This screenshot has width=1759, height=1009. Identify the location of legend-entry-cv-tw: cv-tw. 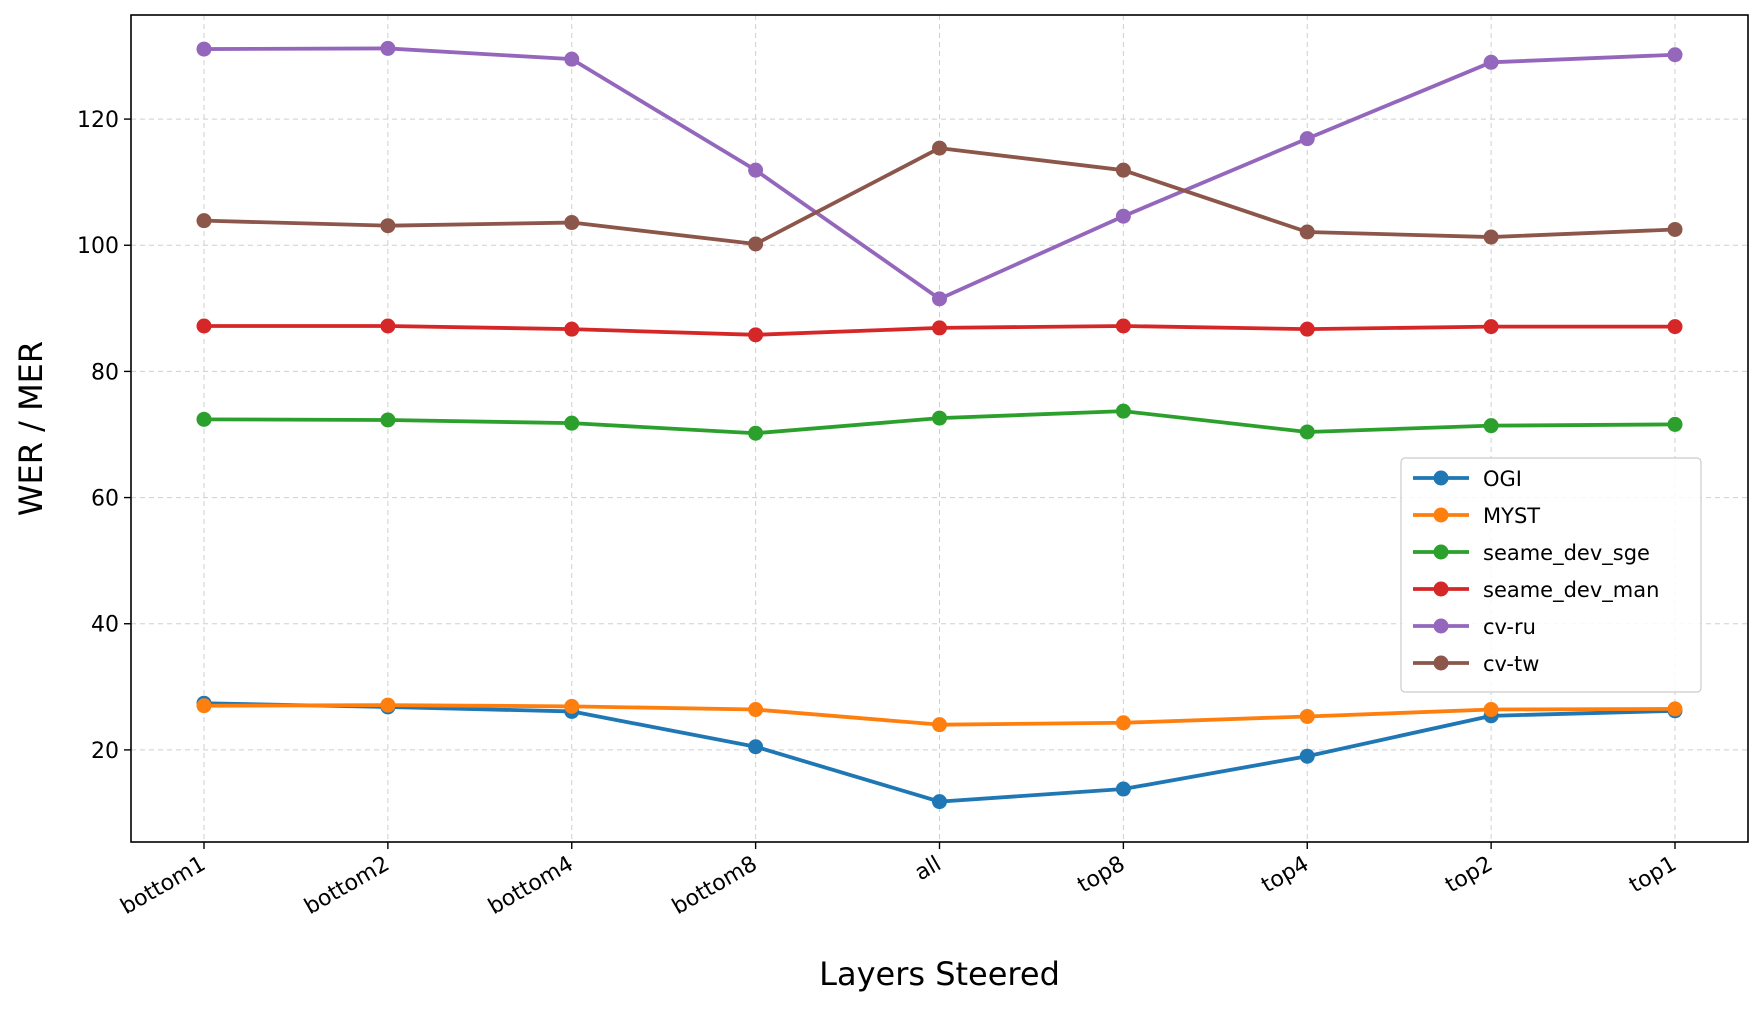
(1476, 664).